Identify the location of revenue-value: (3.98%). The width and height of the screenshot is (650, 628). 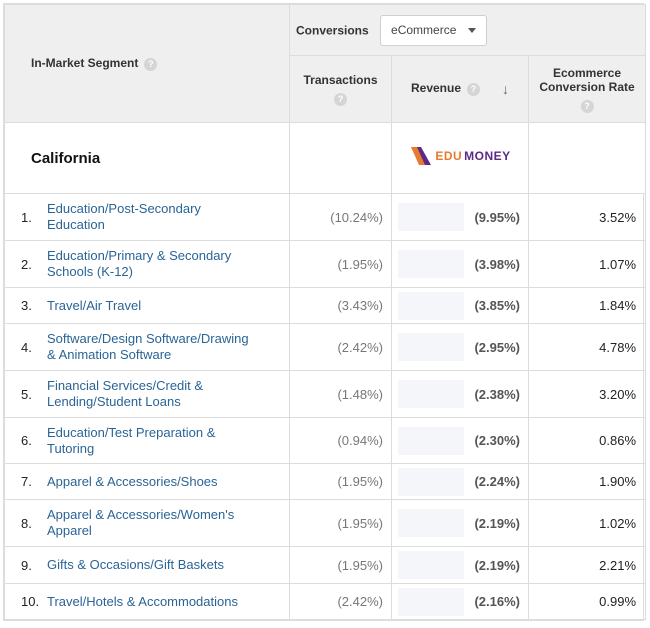
(497, 264).